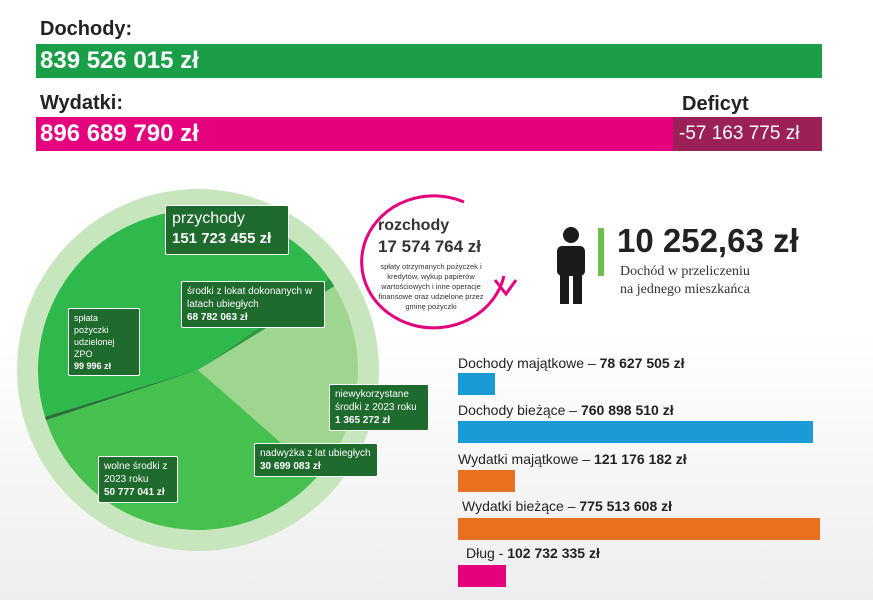  Describe the element at coordinates (208, 218) in the screenshot. I see `przychody-title: przychody` at that location.